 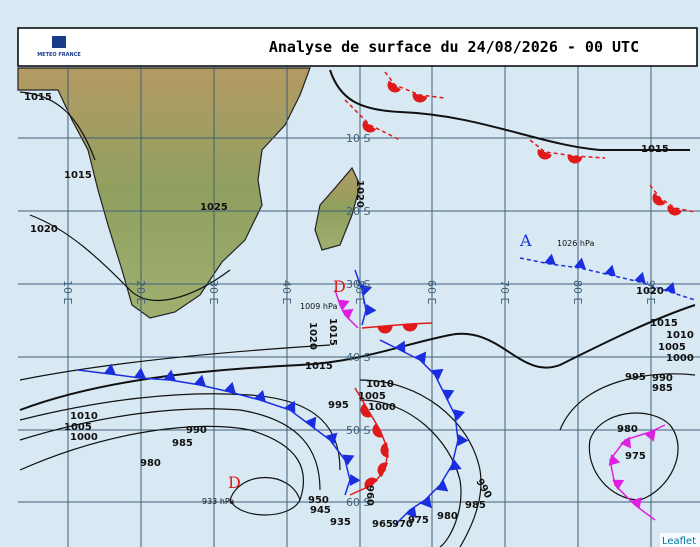 What do you see at coordinates (577, 292) in the screenshot?
I see `lon-label: 80 E` at bounding box center [577, 292].